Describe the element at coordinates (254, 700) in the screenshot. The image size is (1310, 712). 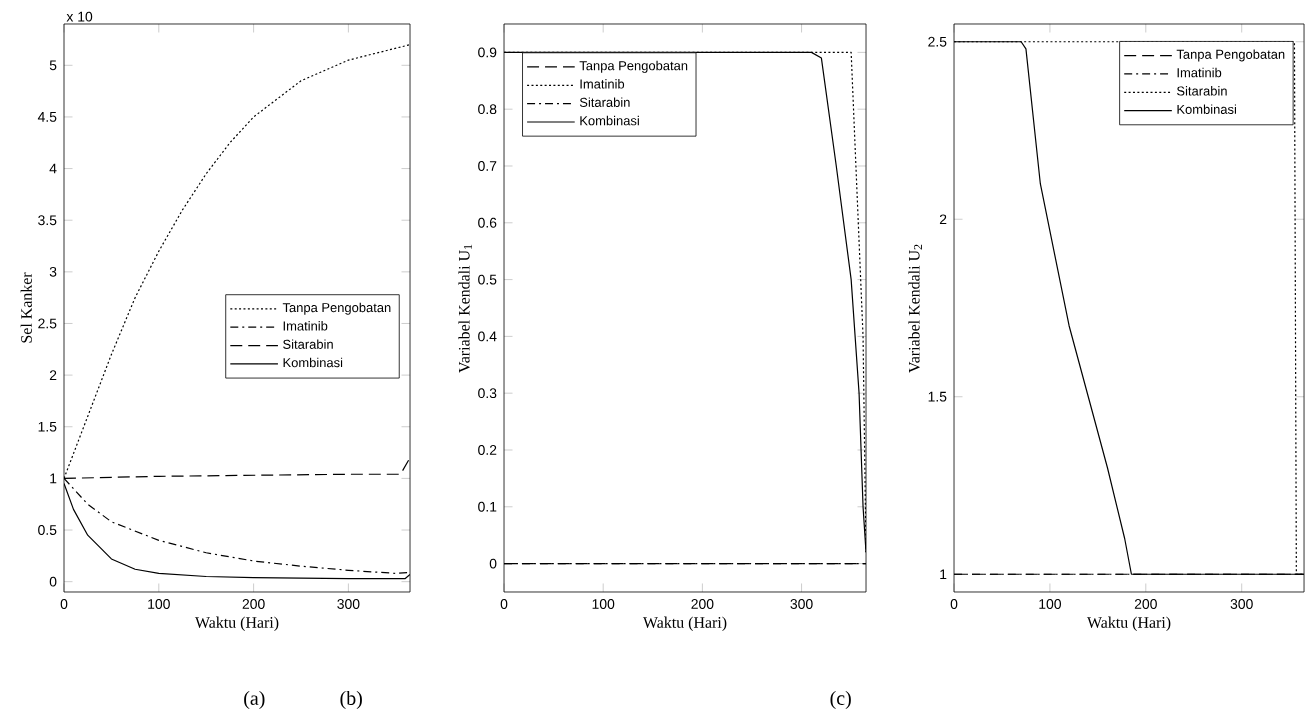
I see `text: (a)` at that location.